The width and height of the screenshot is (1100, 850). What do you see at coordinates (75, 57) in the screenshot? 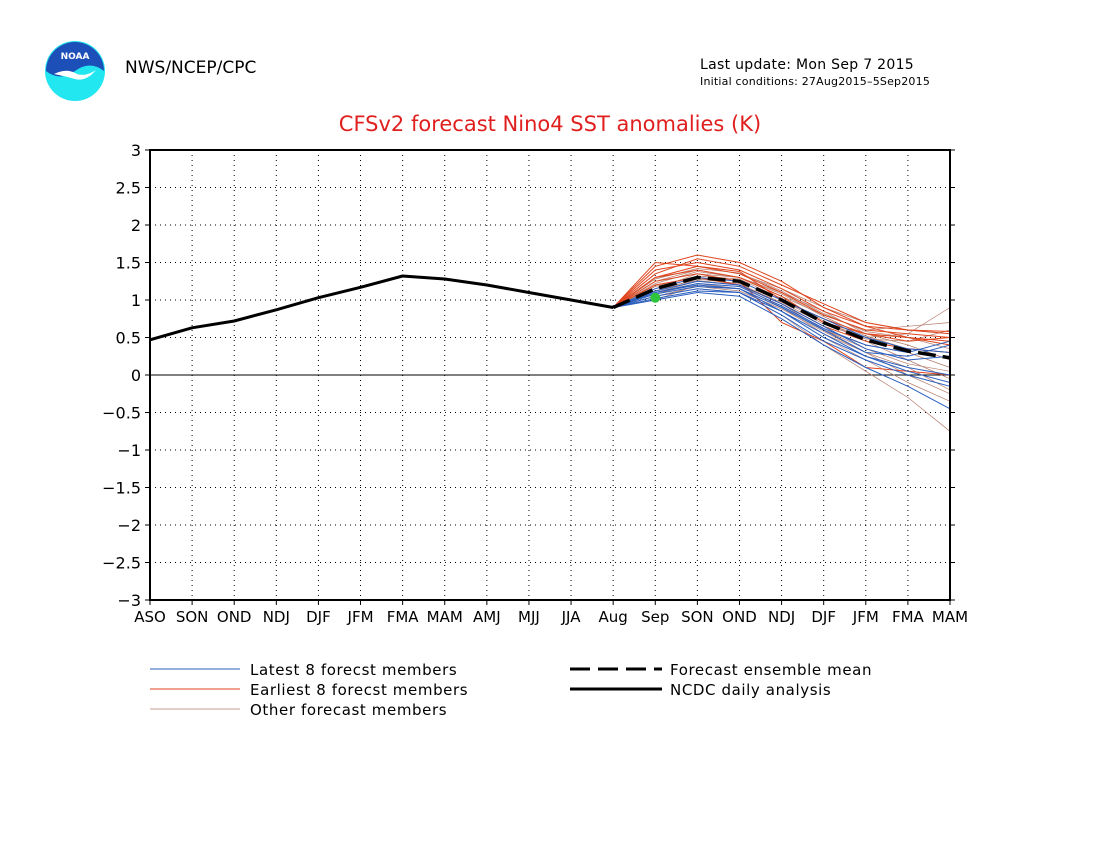
I see `noaa-logo-text: NOAA` at bounding box center [75, 57].